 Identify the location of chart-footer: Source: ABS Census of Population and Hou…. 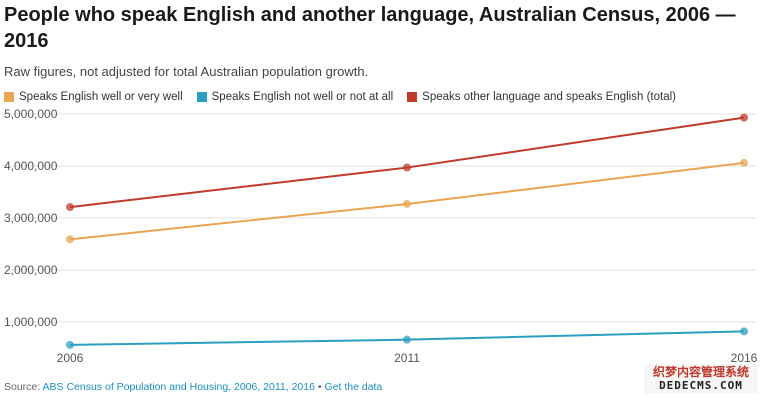
(193, 387).